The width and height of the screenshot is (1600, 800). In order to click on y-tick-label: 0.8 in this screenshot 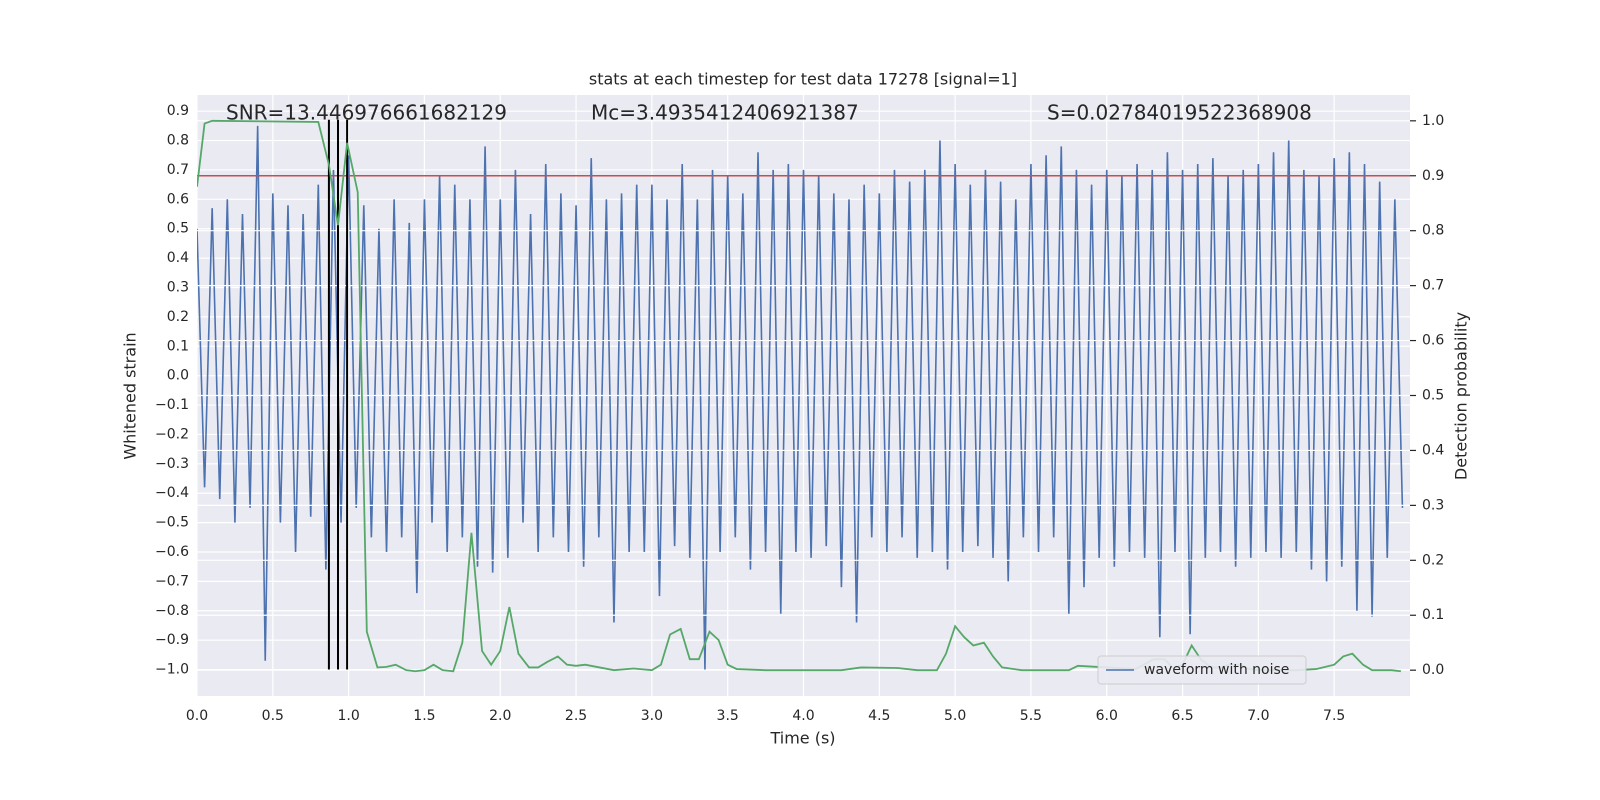, I will do `click(178, 141)`.